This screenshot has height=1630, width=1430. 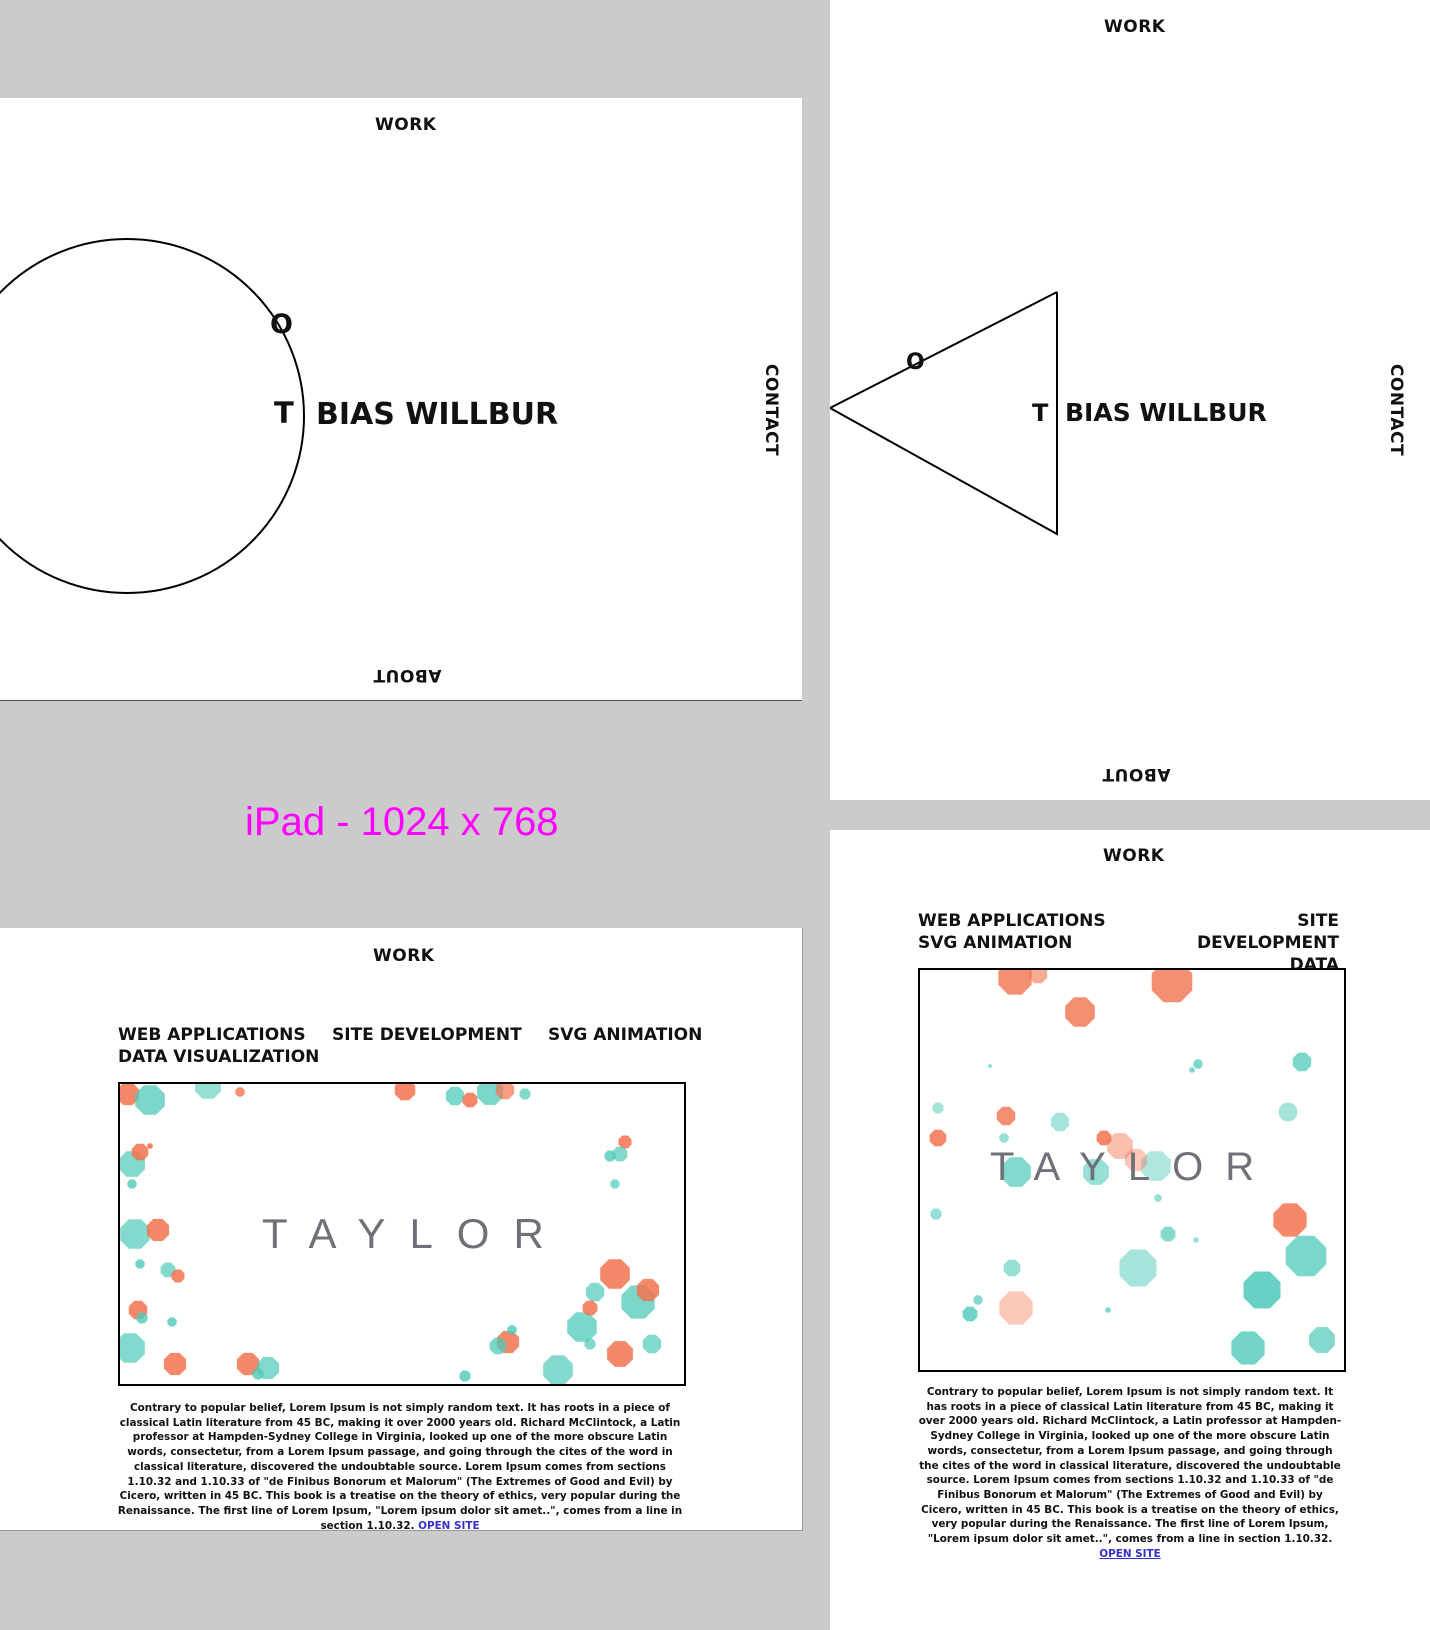 I want to click on service-list: WEB APPLICATIONS DATA VISUALIZATION, so click(x=218, y=1046).